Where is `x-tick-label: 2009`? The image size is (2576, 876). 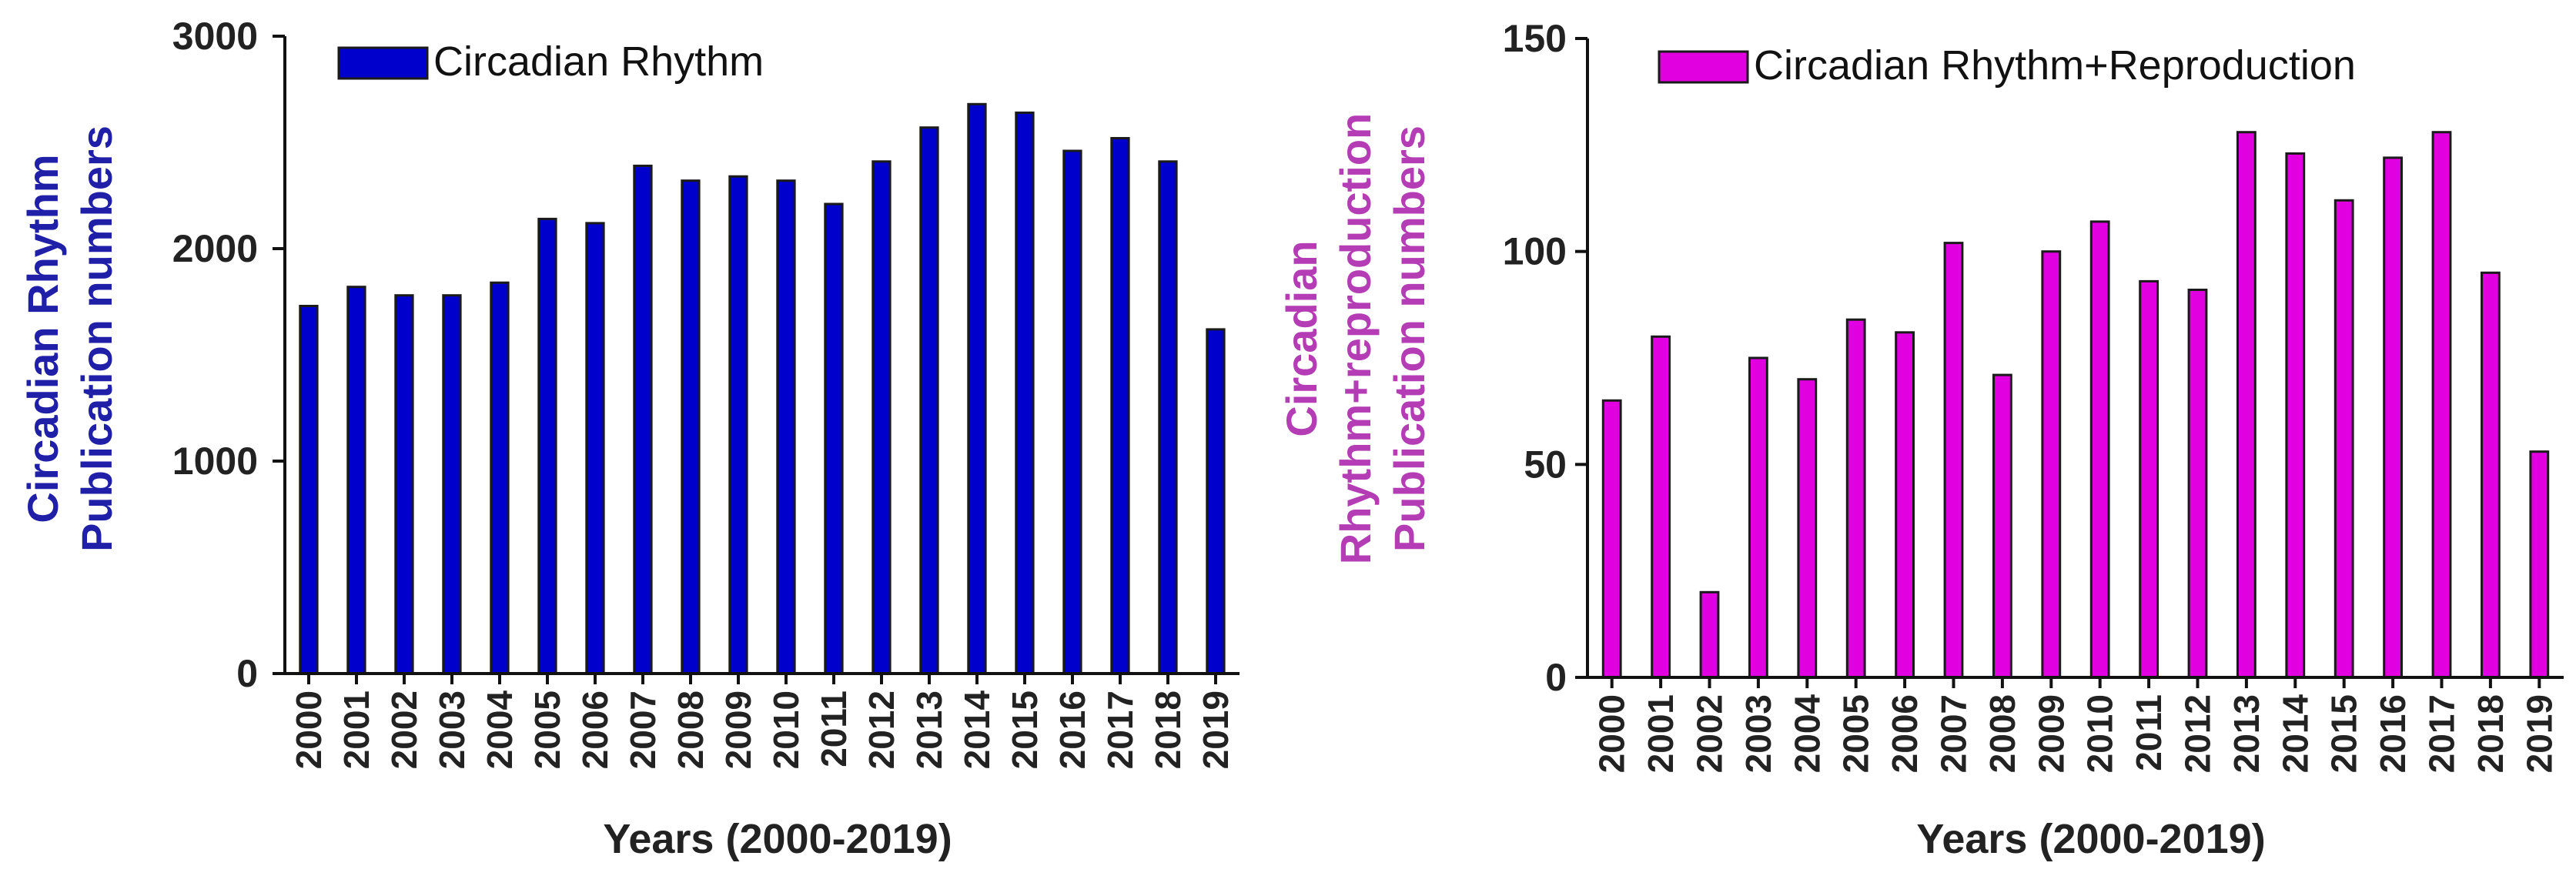 x-tick-label: 2009 is located at coordinates (738, 729).